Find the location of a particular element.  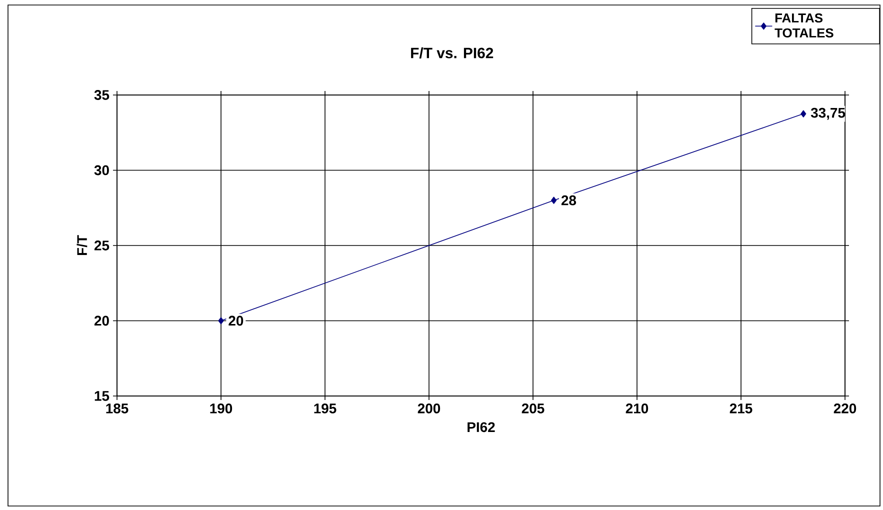

y-tick-label: 30 is located at coordinates (101, 170).